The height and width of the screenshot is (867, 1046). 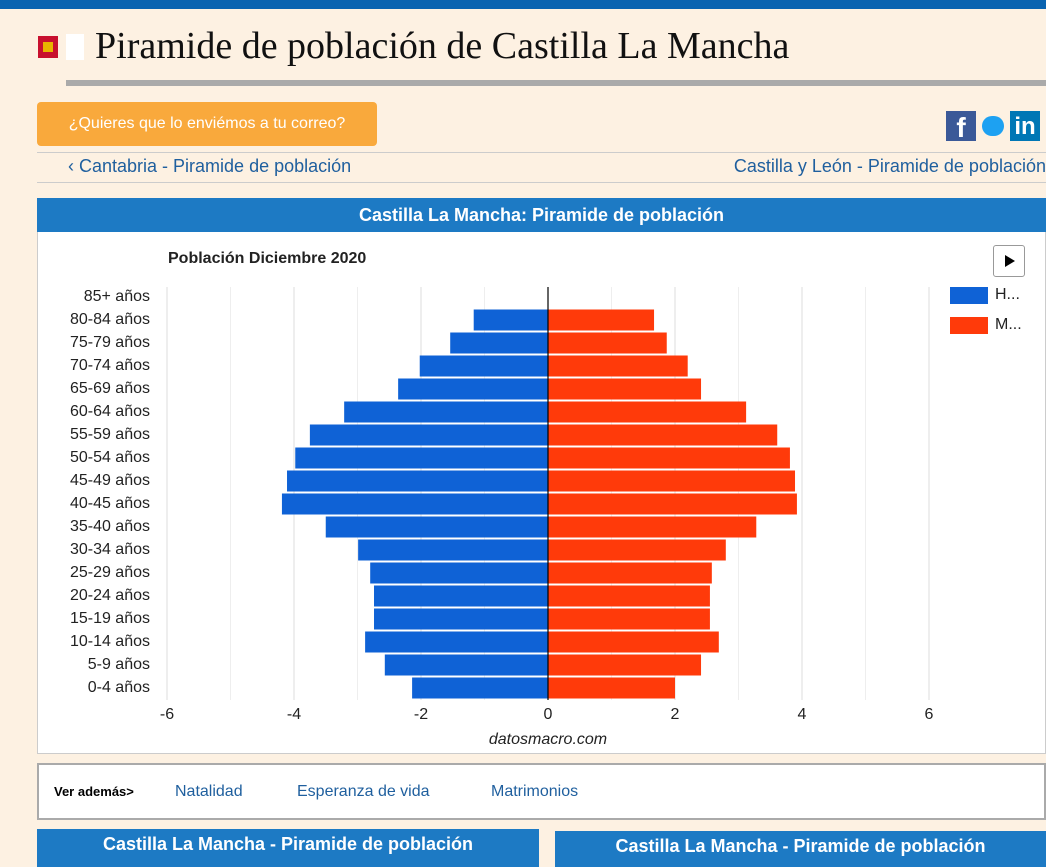 I want to click on y-tick-label: 75-79 años, so click(x=110, y=342).